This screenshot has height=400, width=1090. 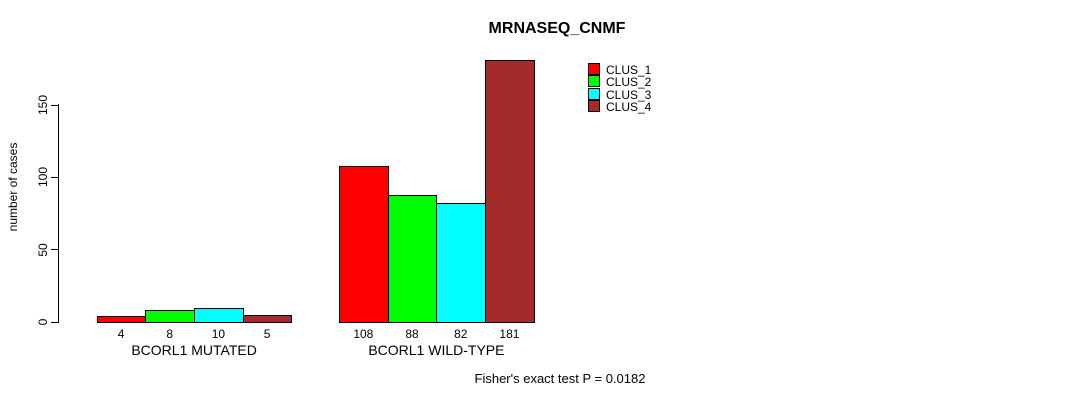 What do you see at coordinates (170, 316) in the screenshot?
I see `bar-clus_2-group1` at bounding box center [170, 316].